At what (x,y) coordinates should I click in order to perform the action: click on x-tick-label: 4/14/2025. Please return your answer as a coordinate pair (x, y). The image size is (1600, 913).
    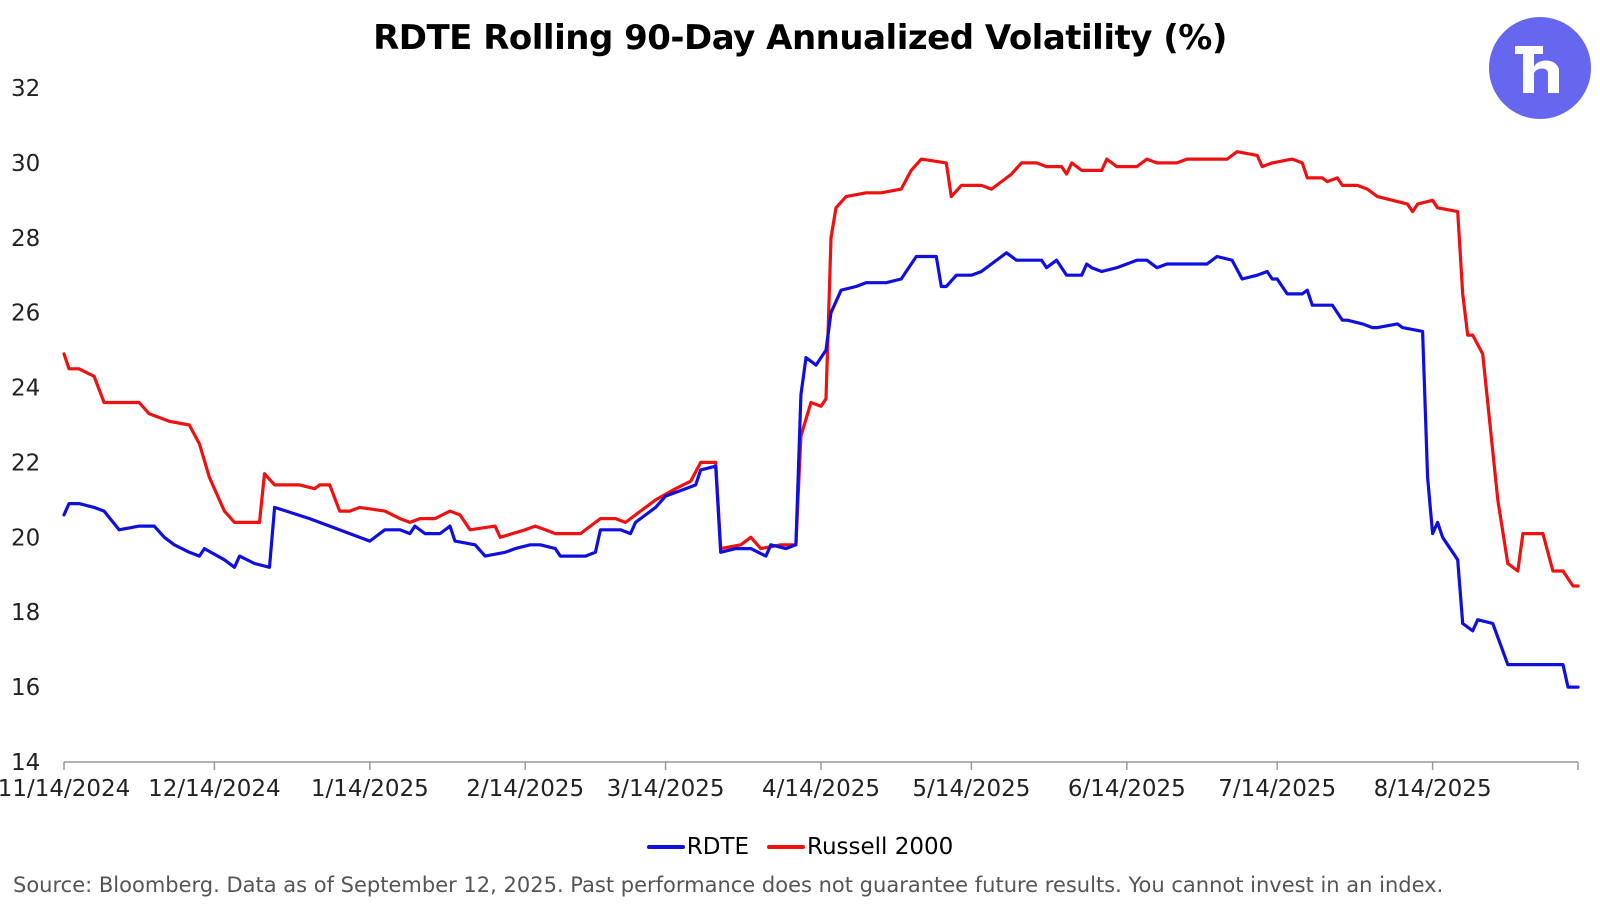
    Looking at the image, I should click on (821, 789).